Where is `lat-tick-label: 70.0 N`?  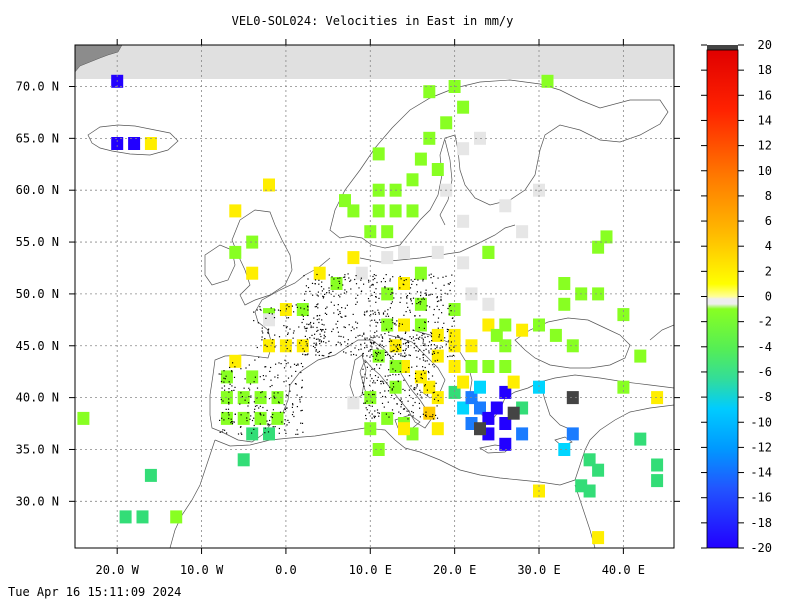 lat-tick-label: 70.0 N is located at coordinates (37, 86).